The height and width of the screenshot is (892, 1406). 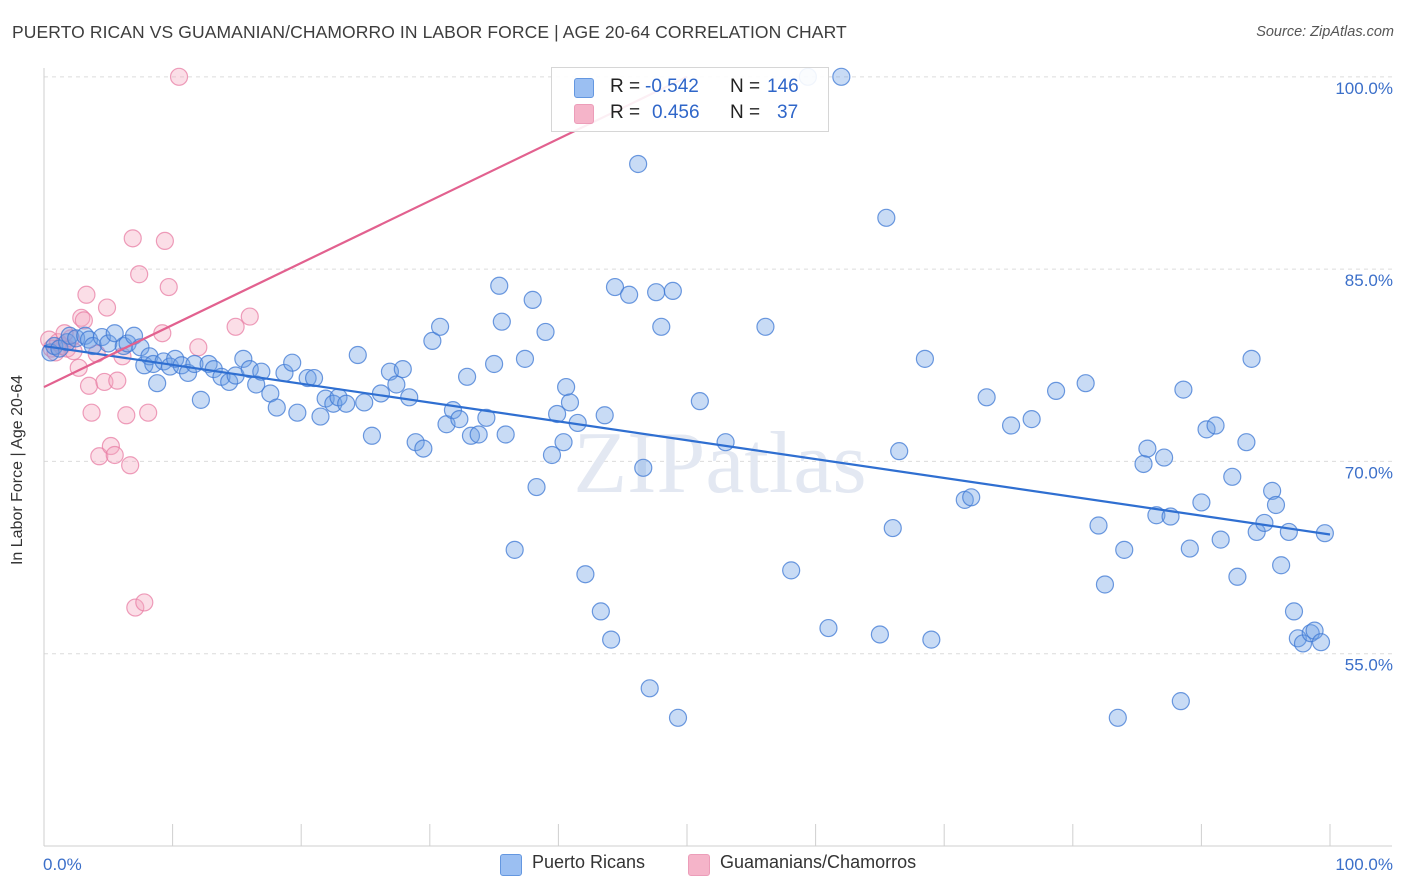 What do you see at coordinates (1364, 864) in the screenshot?
I see `x-tick-label: 100.0%` at bounding box center [1364, 864].